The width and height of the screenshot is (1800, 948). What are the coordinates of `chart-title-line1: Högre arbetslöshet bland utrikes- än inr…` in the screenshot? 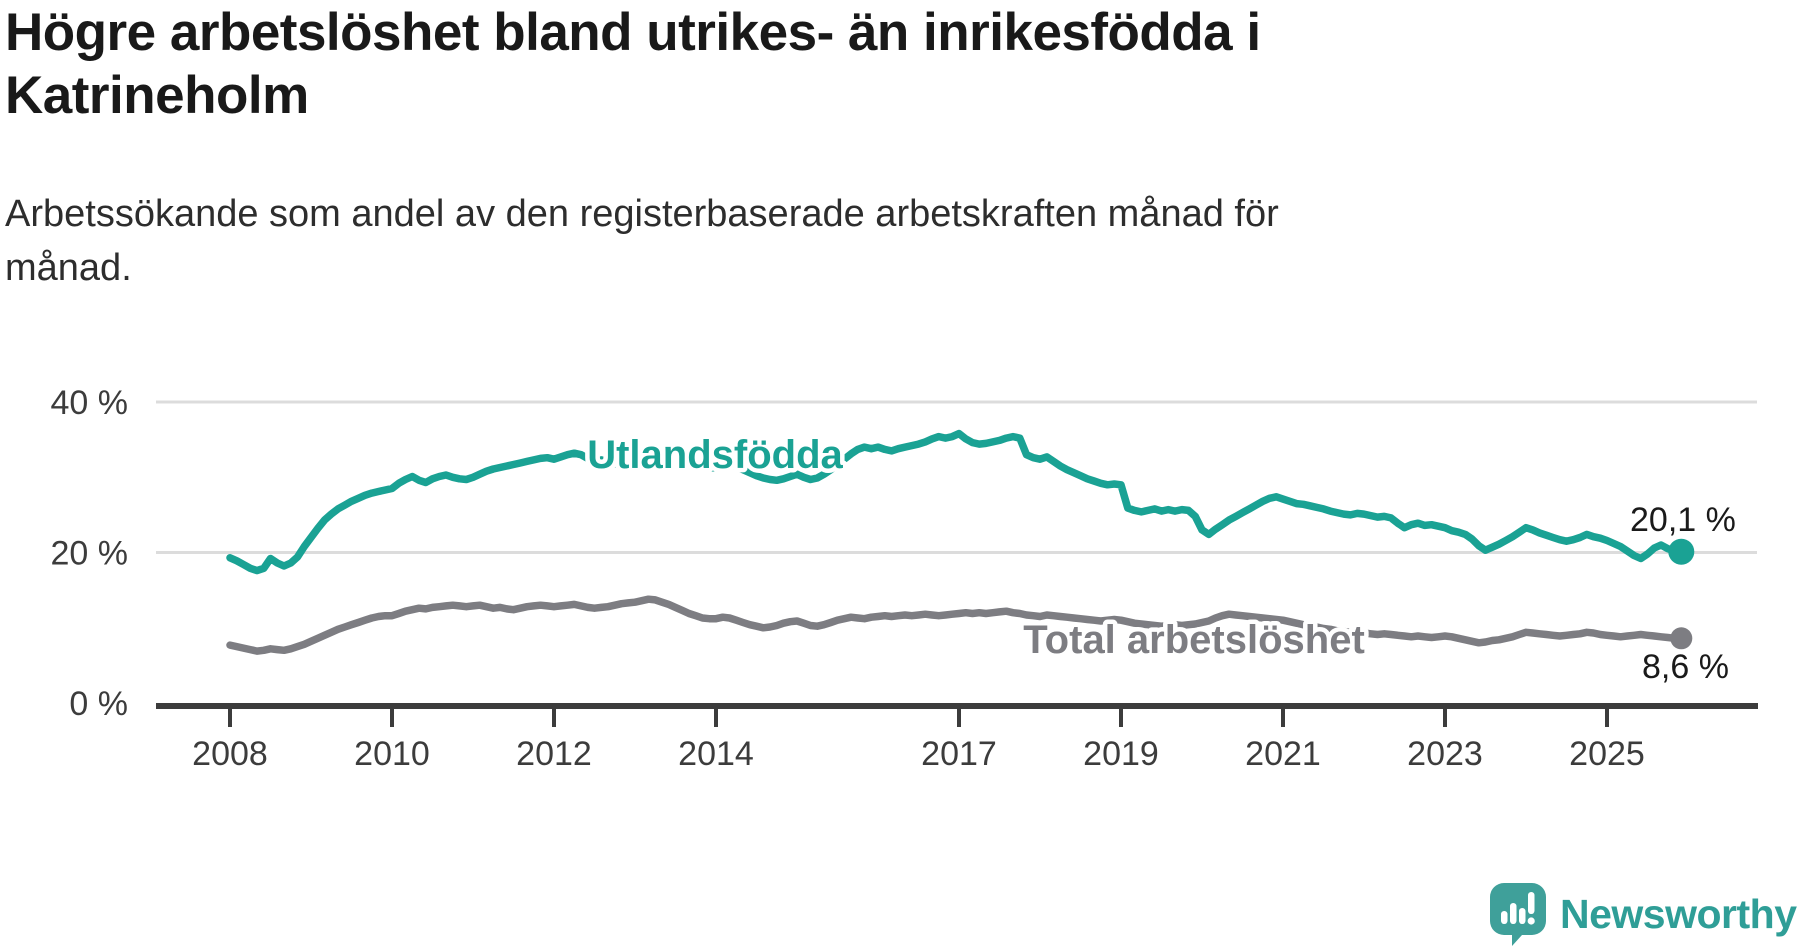 It's located at (633, 32).